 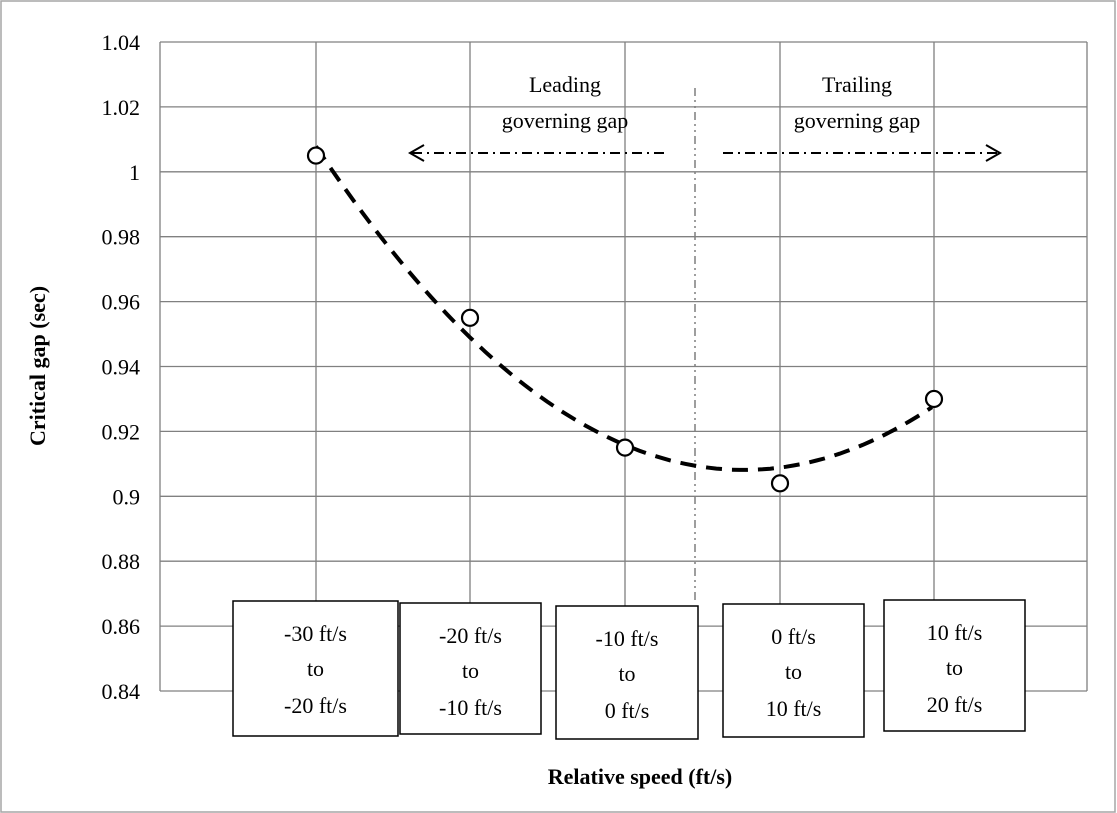 I want to click on category-box: 0 ft/s to 10 ft/s, so click(x=793, y=670).